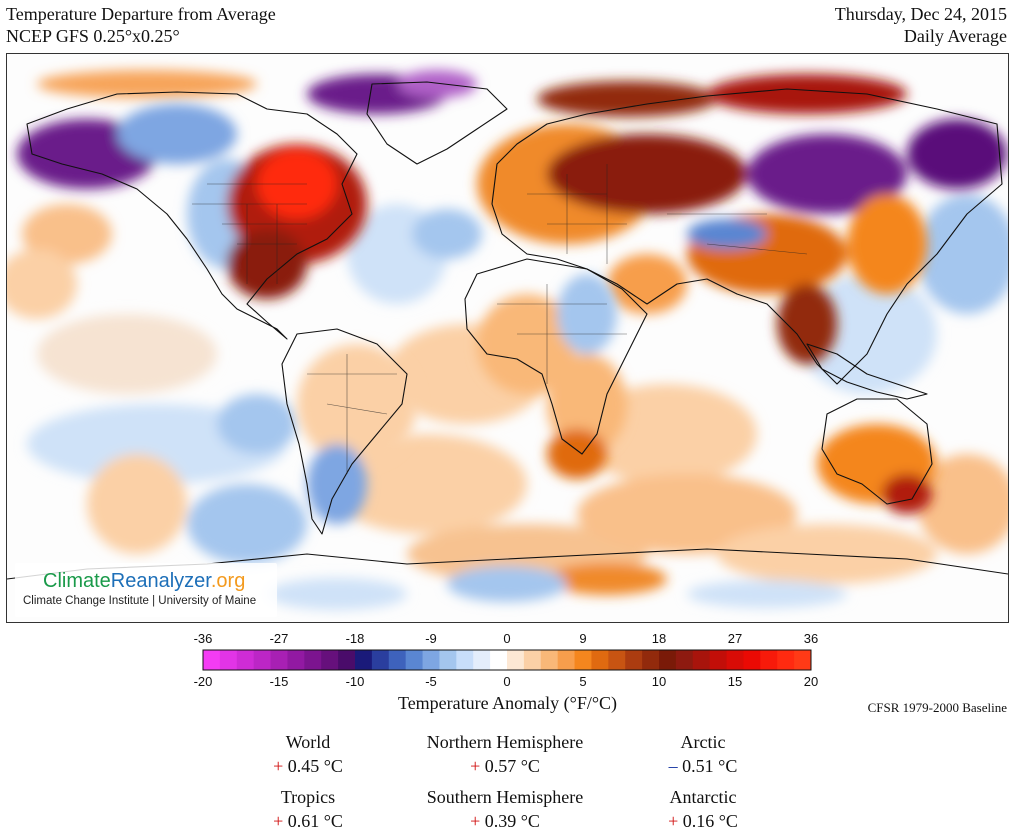  Describe the element at coordinates (355, 681) in the screenshot. I see `celsius-tick-label: -10` at that location.